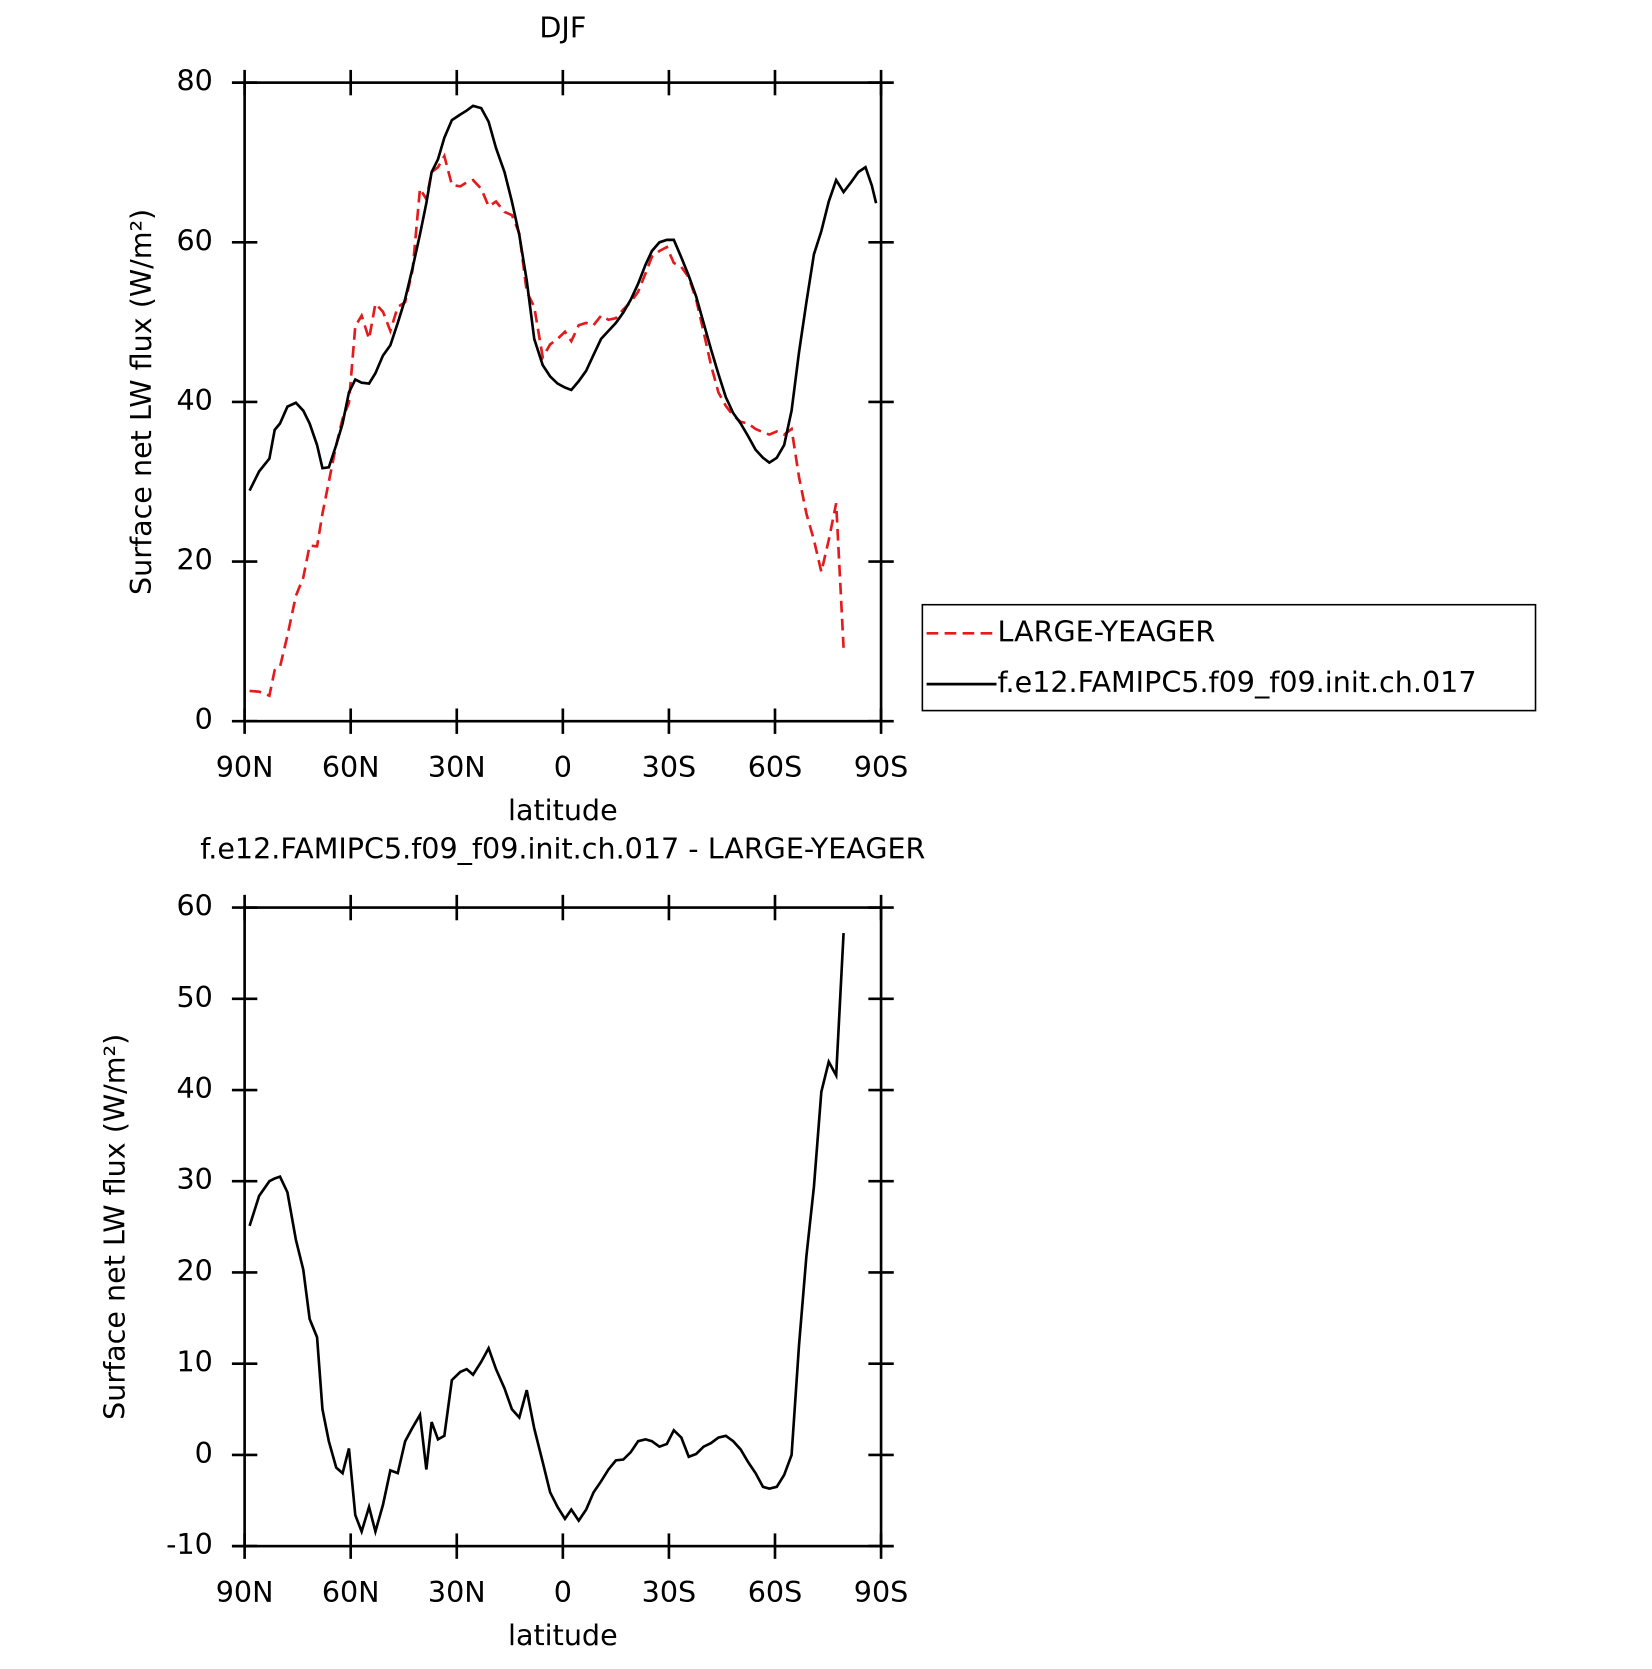  Describe the element at coordinates (194, 997) in the screenshot. I see `y-tick-label: 50` at that location.